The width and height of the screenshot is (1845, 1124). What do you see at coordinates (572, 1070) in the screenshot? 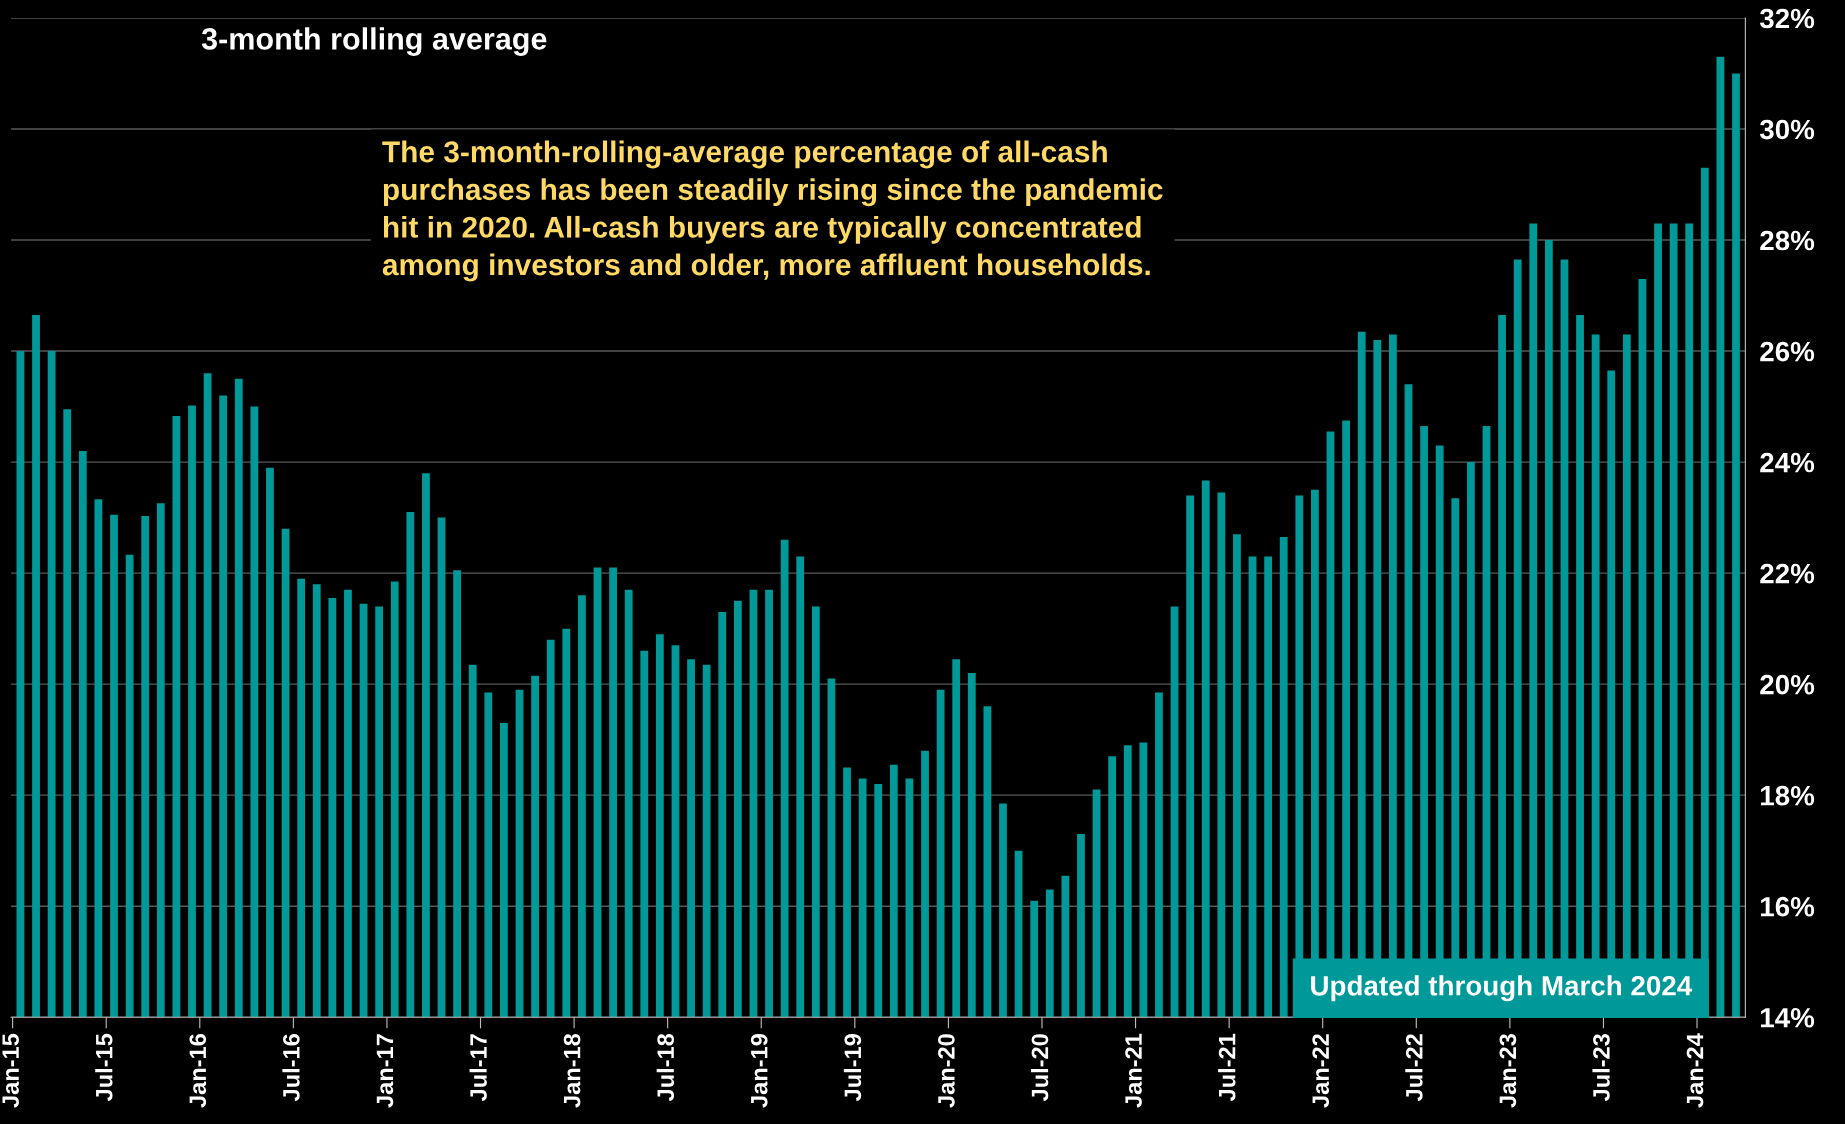
I see `x-tick-label: Jan-18` at bounding box center [572, 1070].